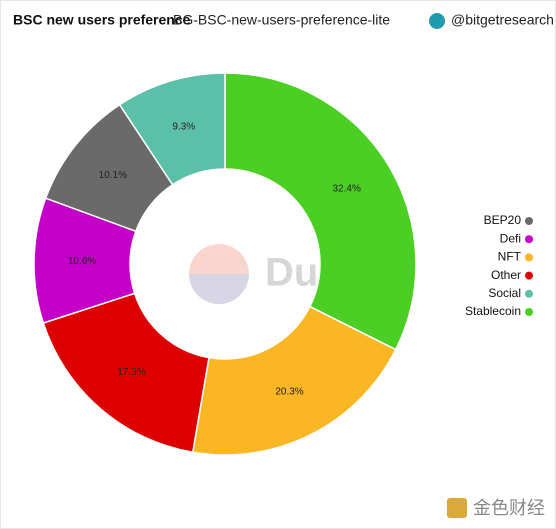 The image size is (556, 529). What do you see at coordinates (289, 391) in the screenshot?
I see `data-label: 20.3%` at bounding box center [289, 391].